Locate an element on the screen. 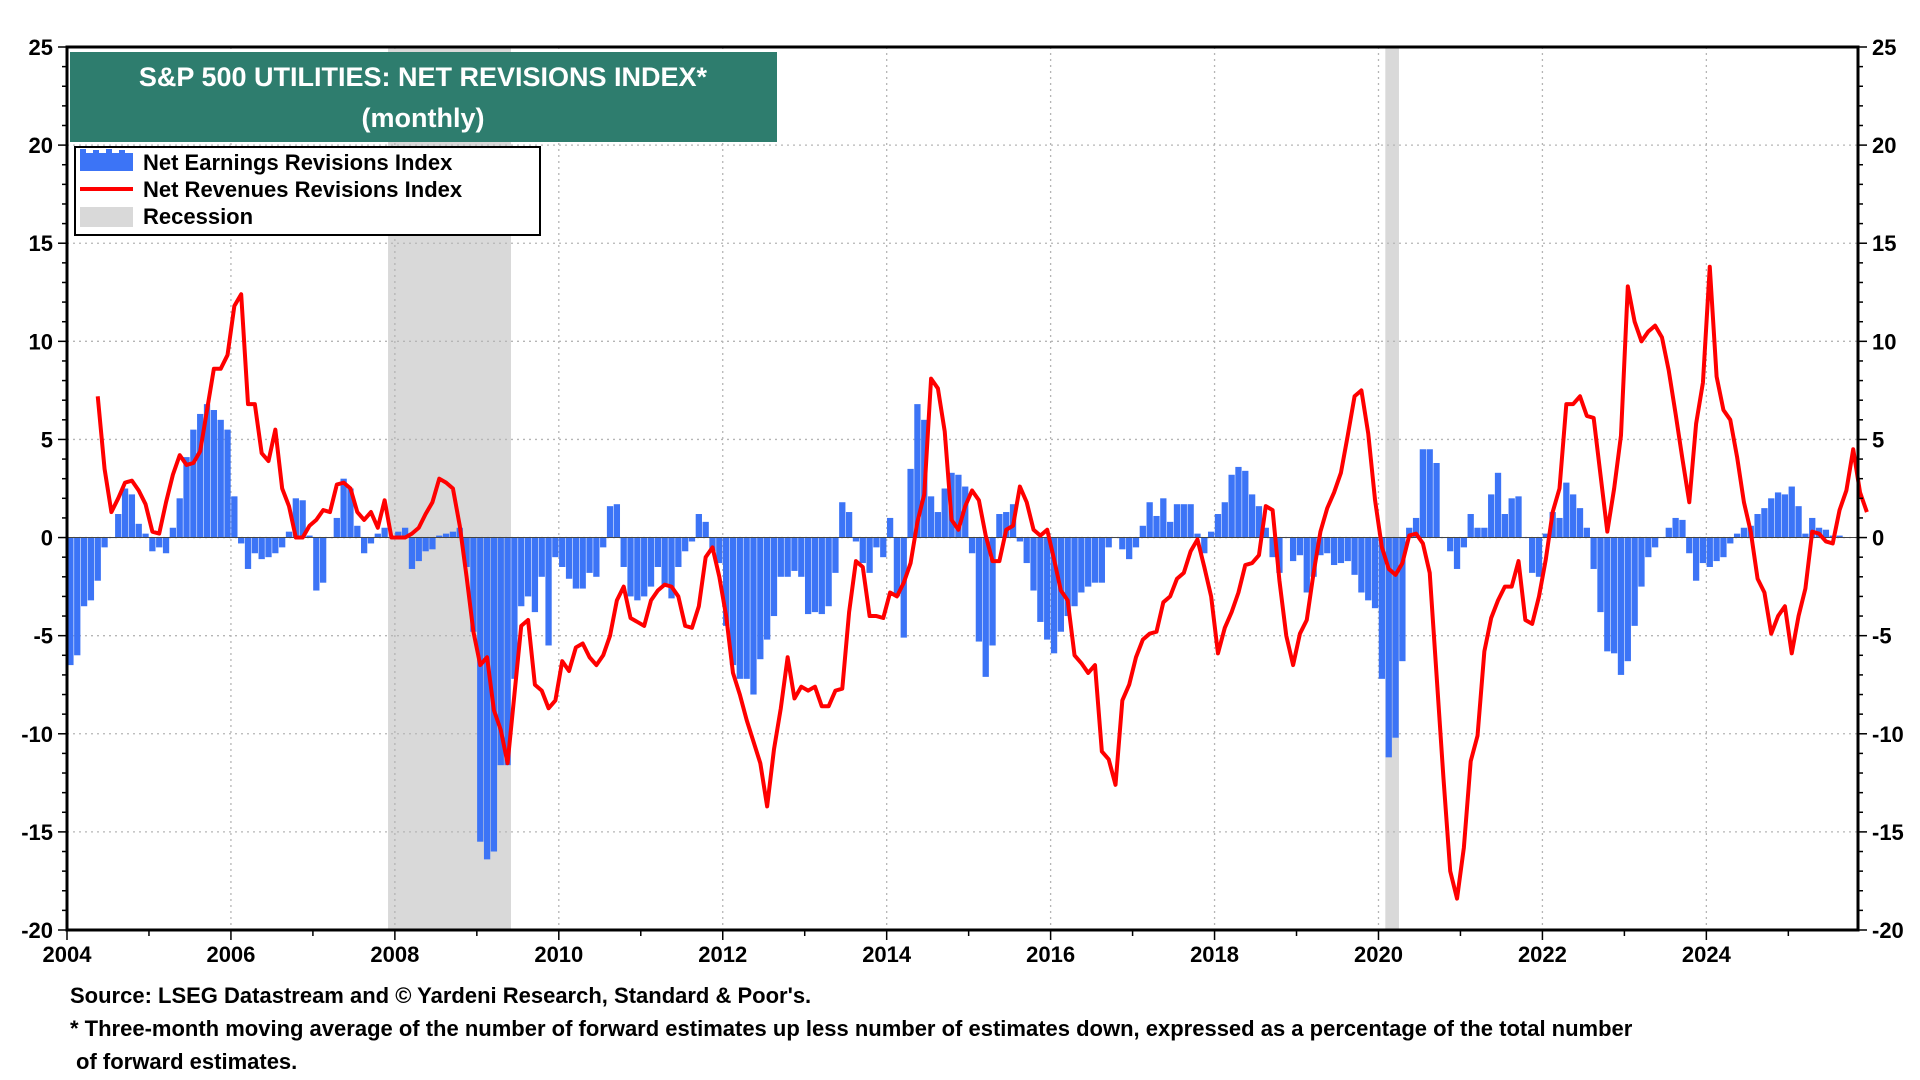 The height and width of the screenshot is (1080, 1920). x-tick-label: 2020 is located at coordinates (1378, 954).